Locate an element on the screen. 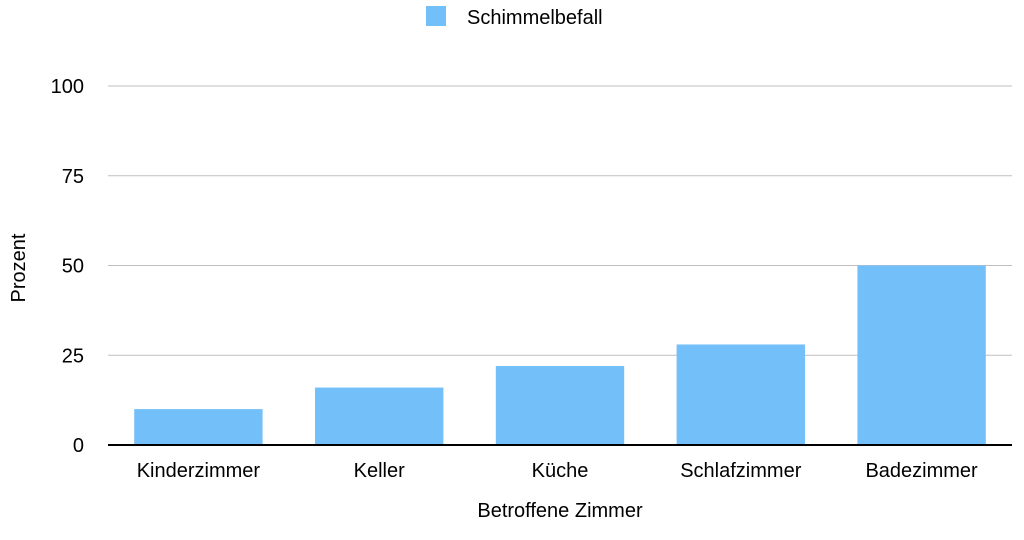 This screenshot has height=540, width=1024. y-axis-title: Prozent is located at coordinates (19, 267).